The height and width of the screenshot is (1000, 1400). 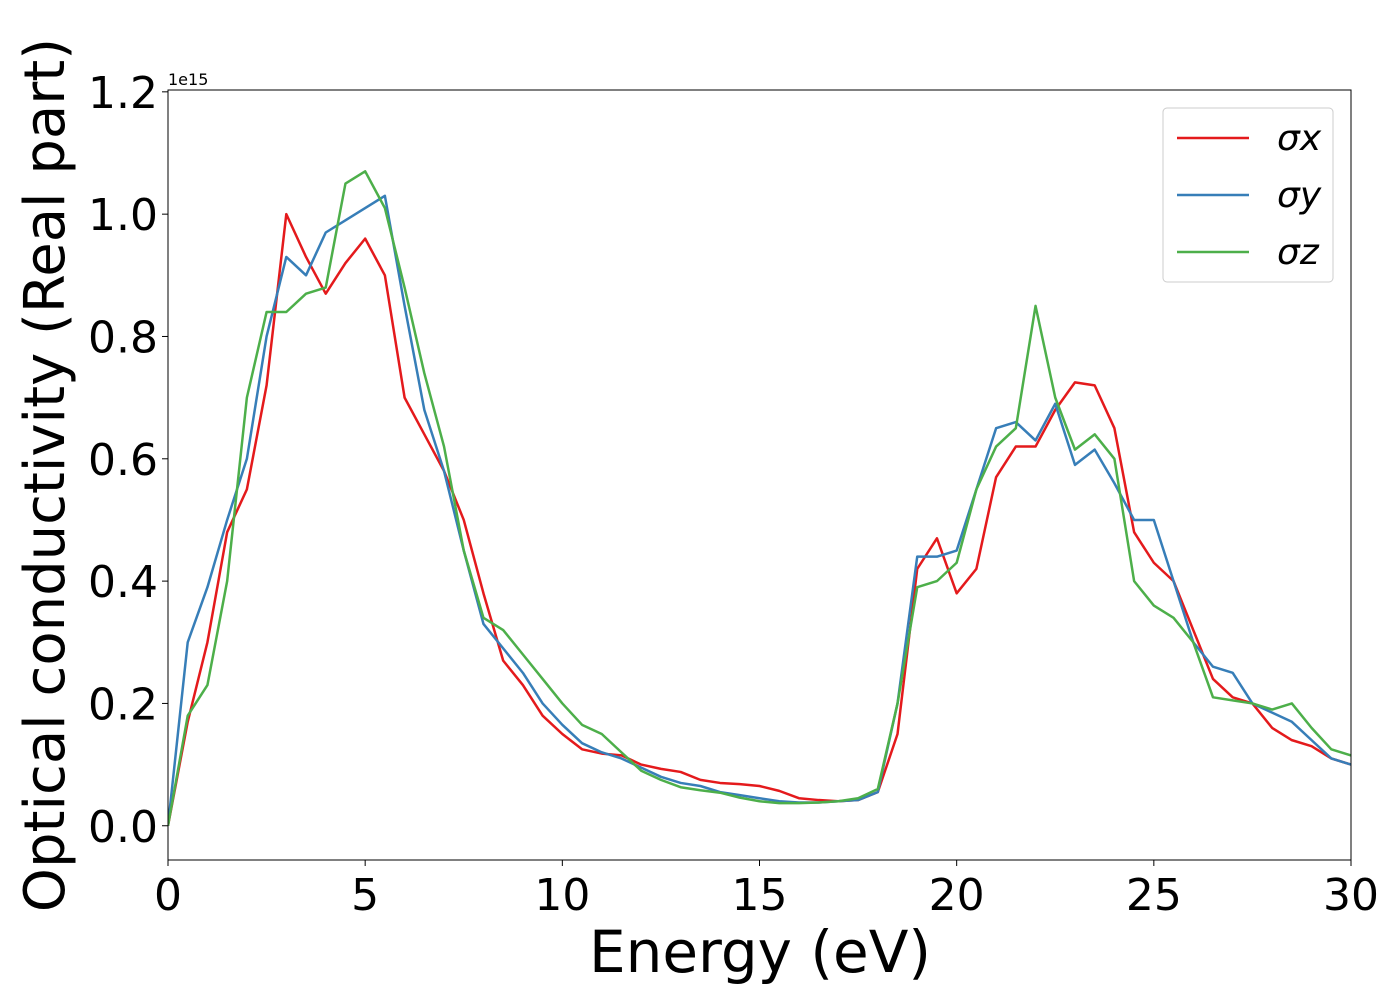 What do you see at coordinates (188, 79) in the screenshot?
I see `y-offset-label: 1e15` at bounding box center [188, 79].